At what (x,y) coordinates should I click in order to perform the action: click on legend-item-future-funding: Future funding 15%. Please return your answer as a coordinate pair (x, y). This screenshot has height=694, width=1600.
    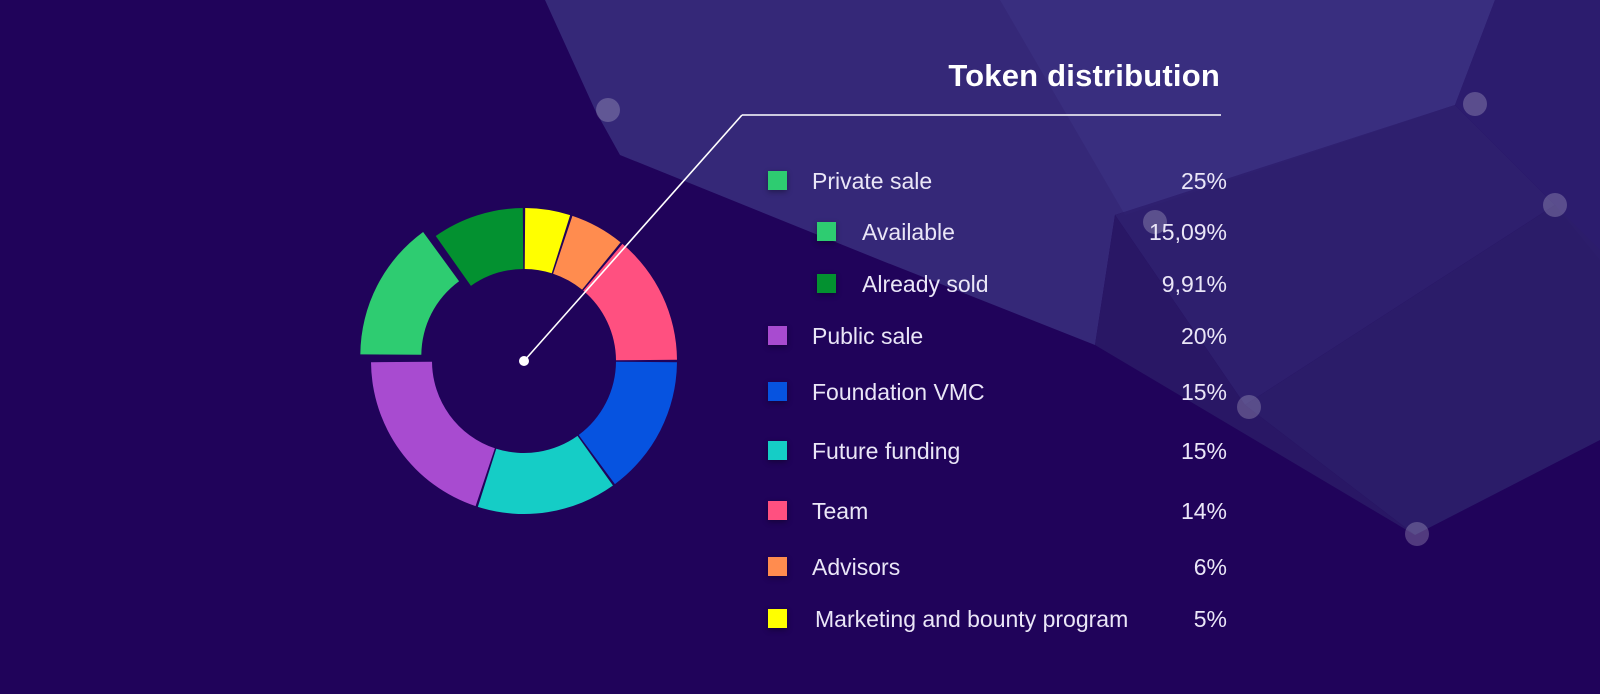
    Looking at the image, I should click on (800, 452).